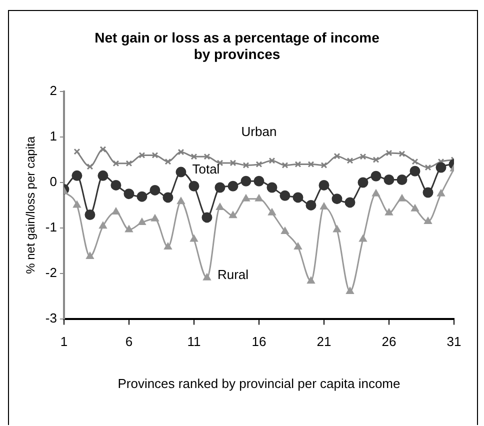  I want to click on series-label: Rural, so click(233, 274).